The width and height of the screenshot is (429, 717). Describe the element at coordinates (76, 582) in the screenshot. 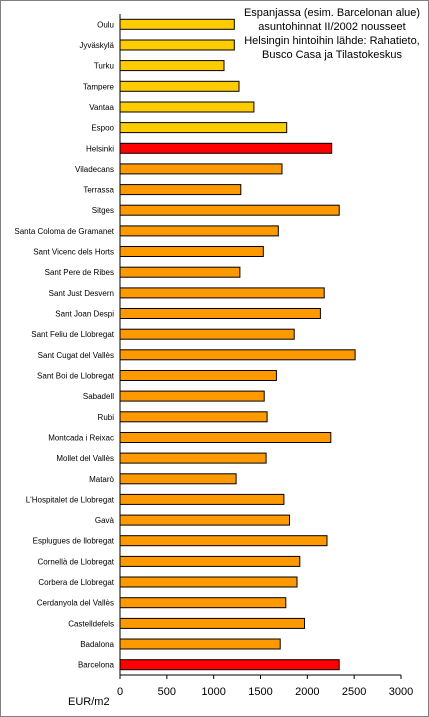

I see `category-label: Corbera de Llobregat` at that location.